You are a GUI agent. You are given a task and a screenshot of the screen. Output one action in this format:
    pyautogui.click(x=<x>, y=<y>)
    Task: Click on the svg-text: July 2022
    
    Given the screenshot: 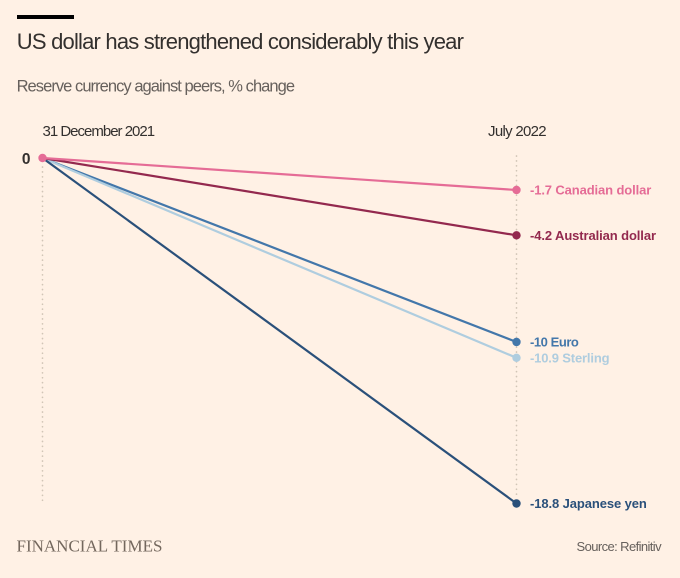 What is the action you would take?
    pyautogui.click(x=517, y=131)
    